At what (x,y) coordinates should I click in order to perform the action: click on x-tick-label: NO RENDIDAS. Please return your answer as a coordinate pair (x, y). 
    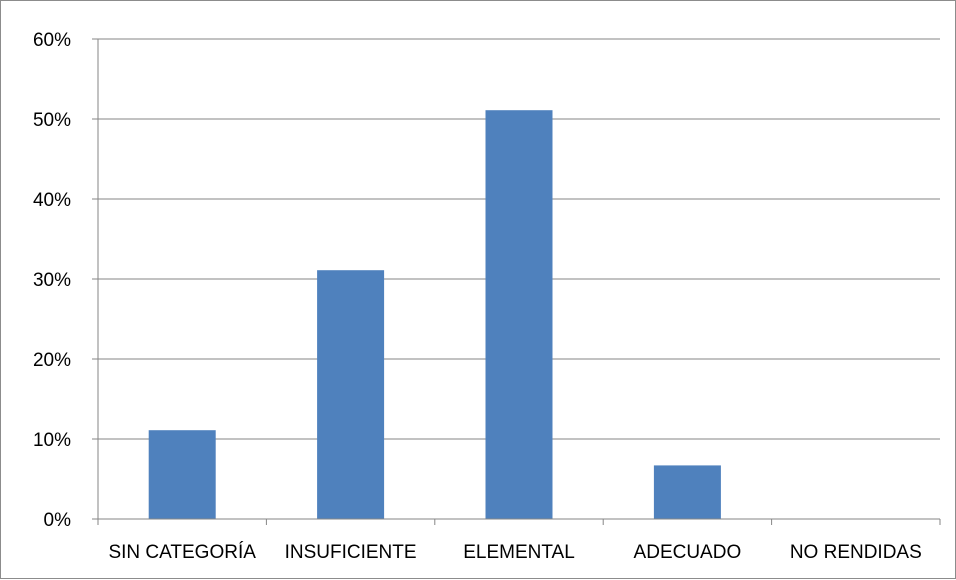
    Looking at the image, I should click on (856, 552).